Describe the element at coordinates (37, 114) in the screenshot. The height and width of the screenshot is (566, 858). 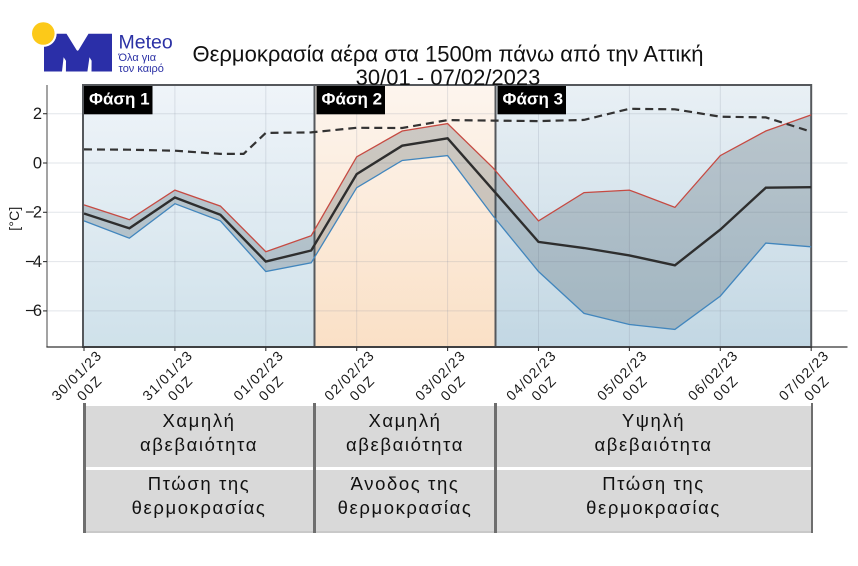
I see `svg-text: 2` at that location.